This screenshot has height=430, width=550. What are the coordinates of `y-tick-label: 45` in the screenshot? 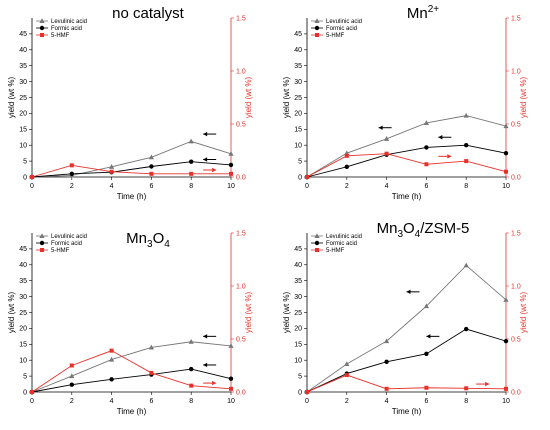 It's located at (298, 34).